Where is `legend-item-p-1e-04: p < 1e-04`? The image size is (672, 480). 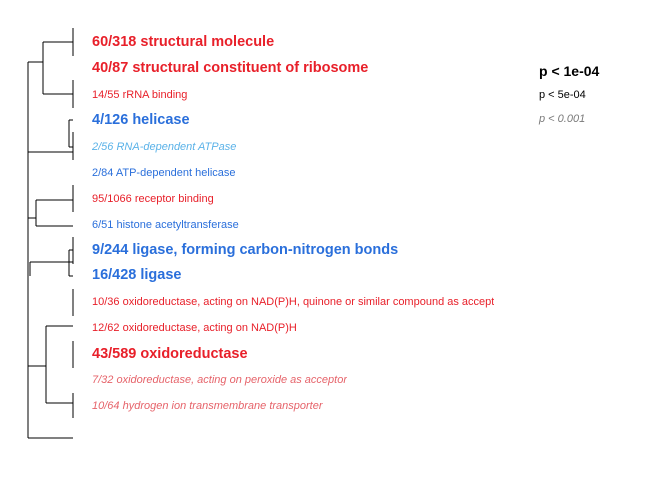 legend-item-p-1e-04: p < 1e-04 is located at coordinates (569, 71).